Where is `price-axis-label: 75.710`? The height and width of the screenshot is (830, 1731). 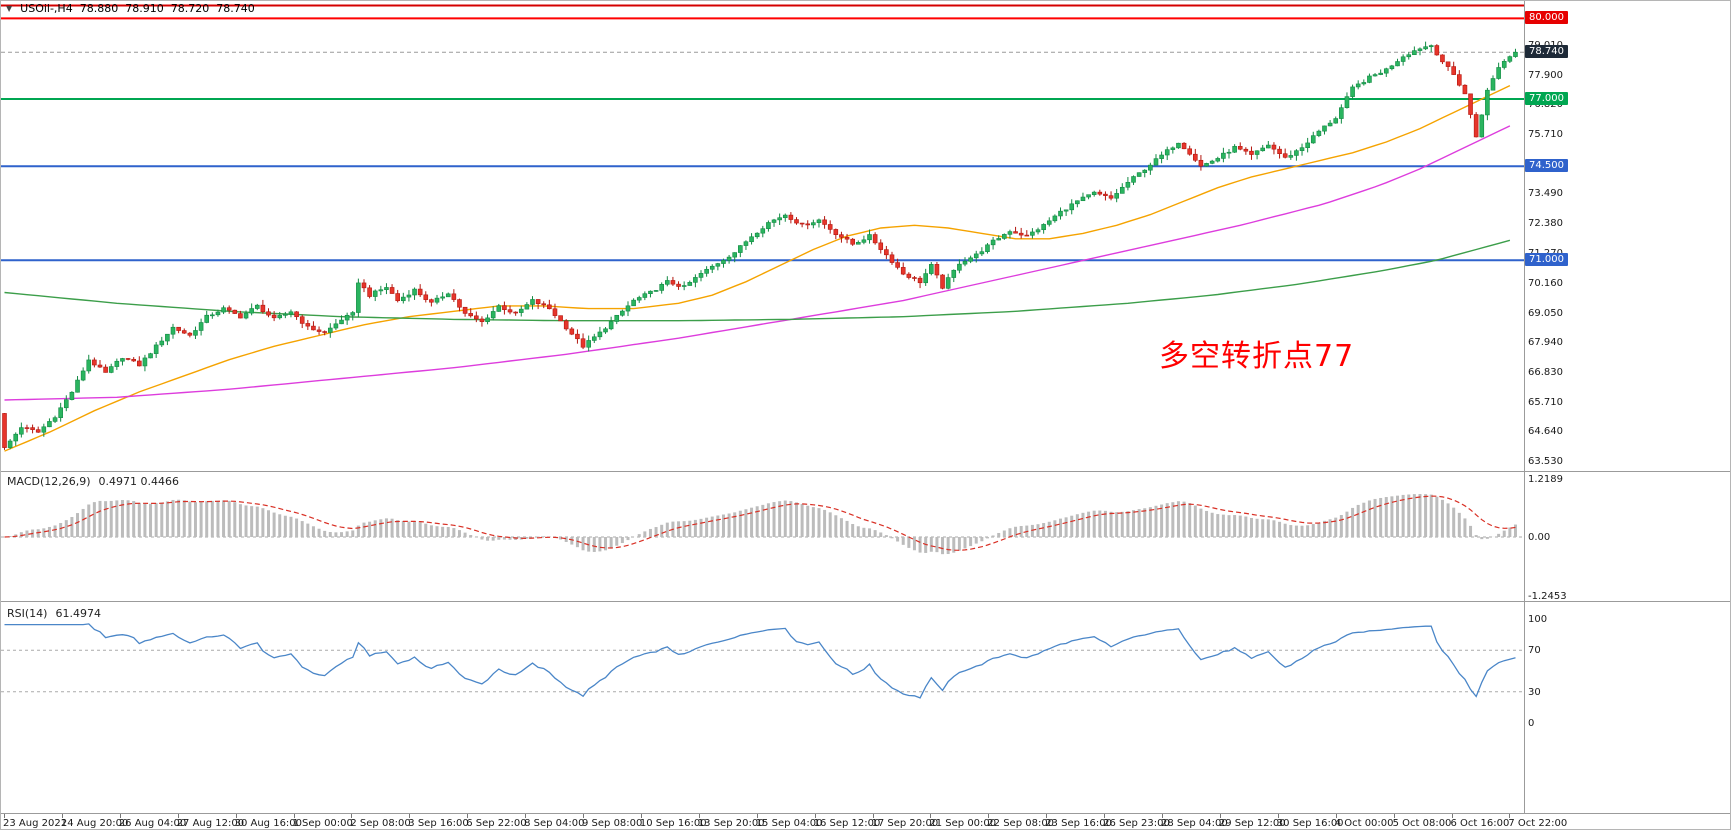
price-axis-label: 75.710 is located at coordinates (1545, 134).